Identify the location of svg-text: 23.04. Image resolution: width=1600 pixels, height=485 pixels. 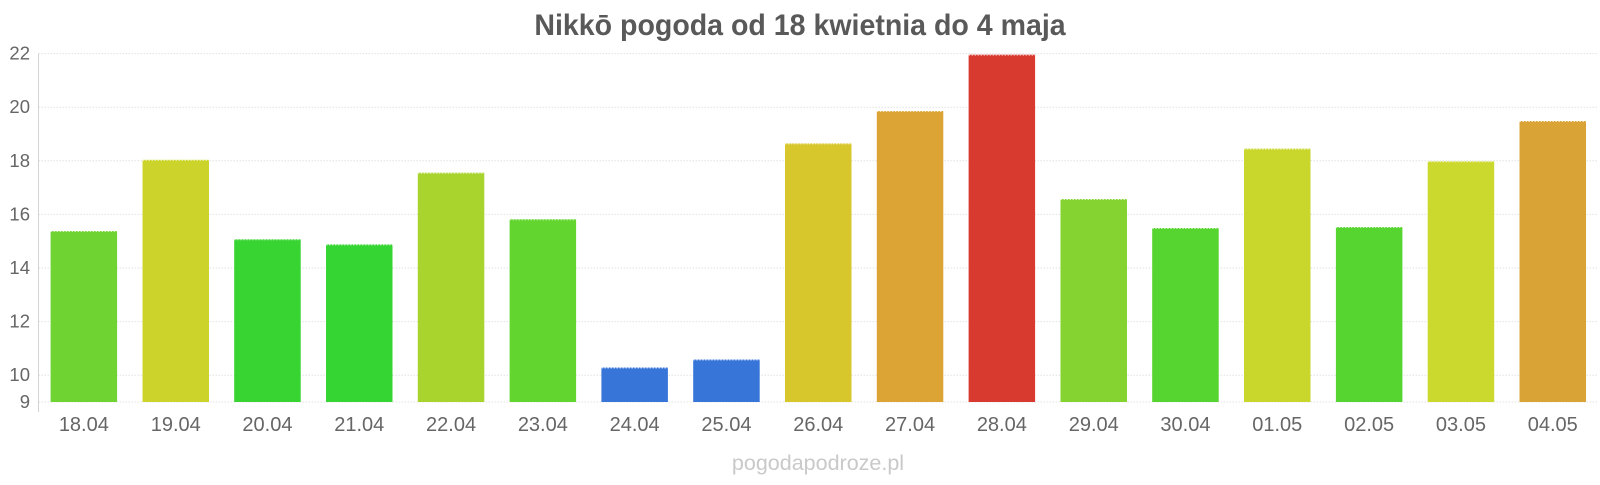
(543, 425).